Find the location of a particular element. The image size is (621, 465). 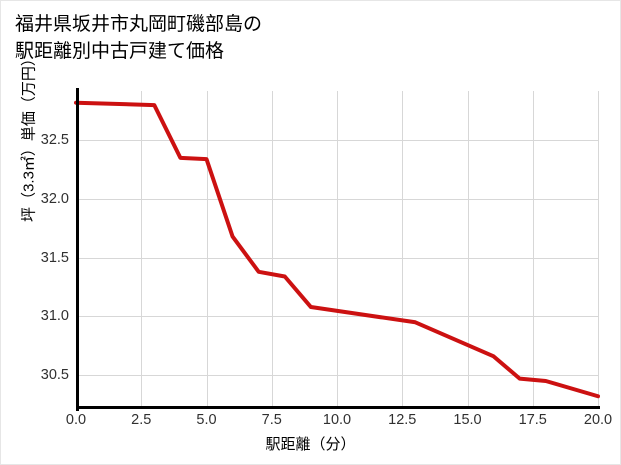

y-axis-spine is located at coordinates (77, 249).